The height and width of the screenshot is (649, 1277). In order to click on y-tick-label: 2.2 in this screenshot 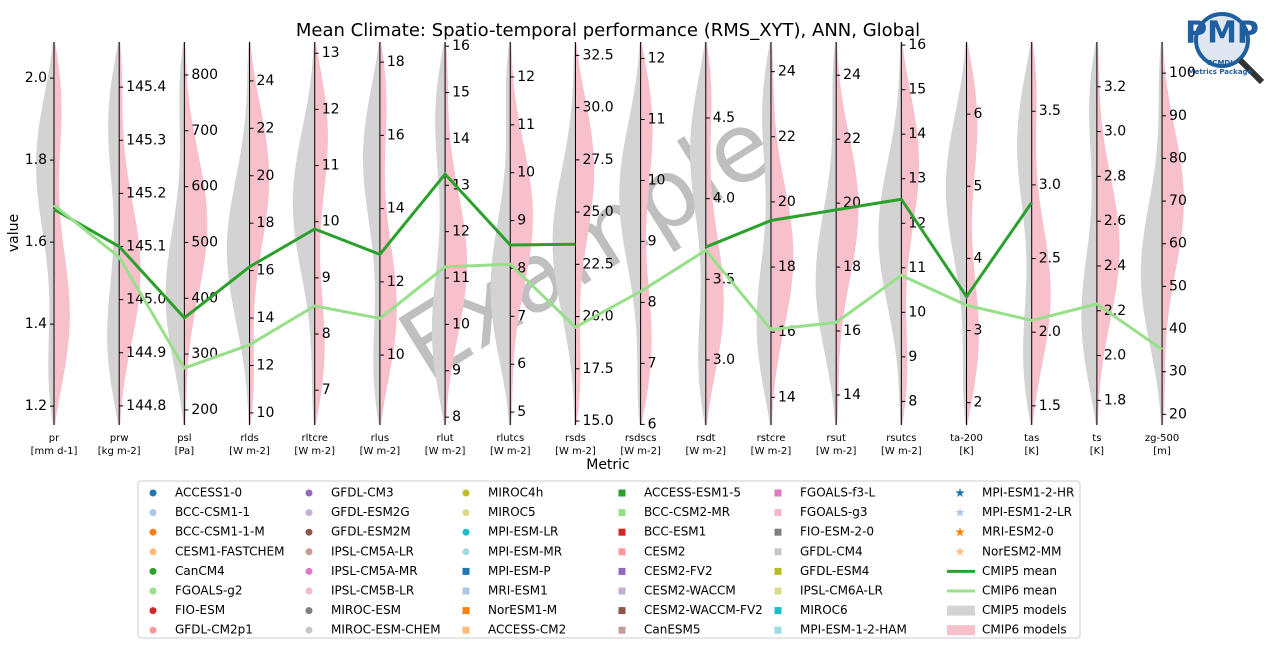, I will do `click(1115, 311)`.